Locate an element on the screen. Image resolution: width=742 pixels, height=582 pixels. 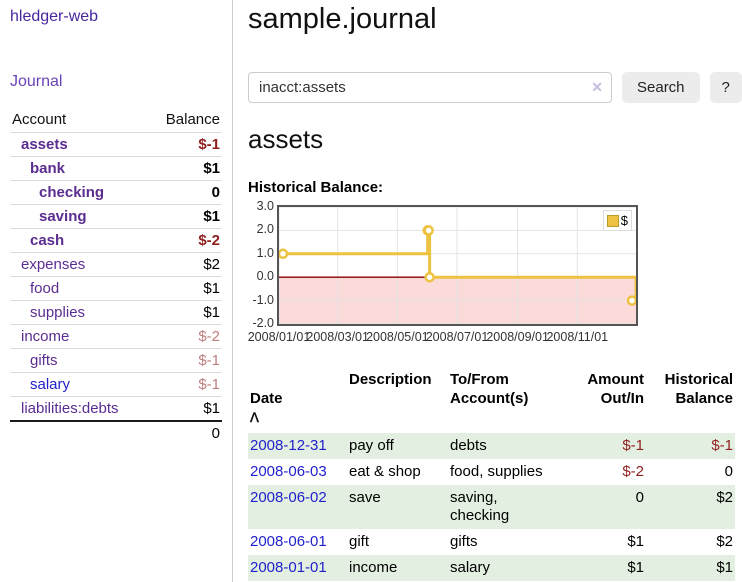
transaction-balance: $-1 is located at coordinates (722, 445).